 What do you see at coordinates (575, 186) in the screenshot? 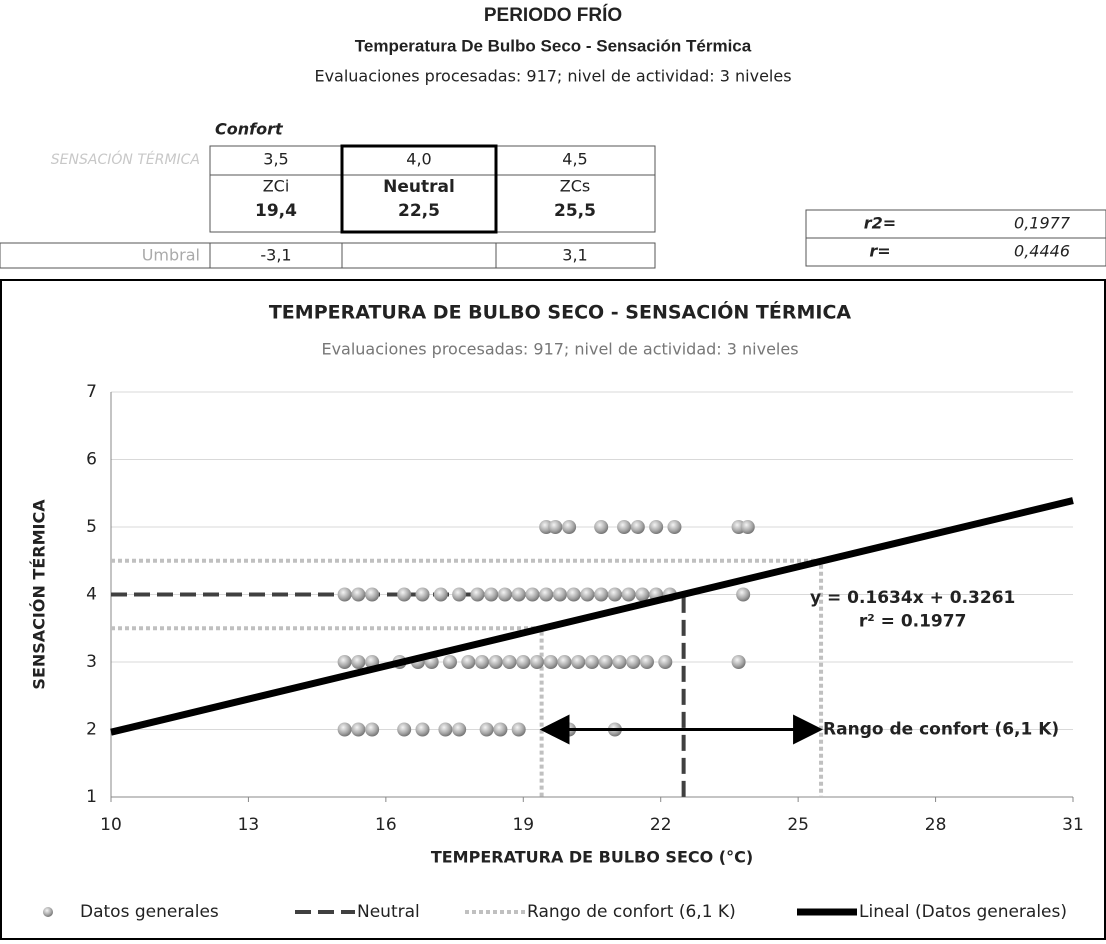
I see `table-cell: ZCs` at bounding box center [575, 186].